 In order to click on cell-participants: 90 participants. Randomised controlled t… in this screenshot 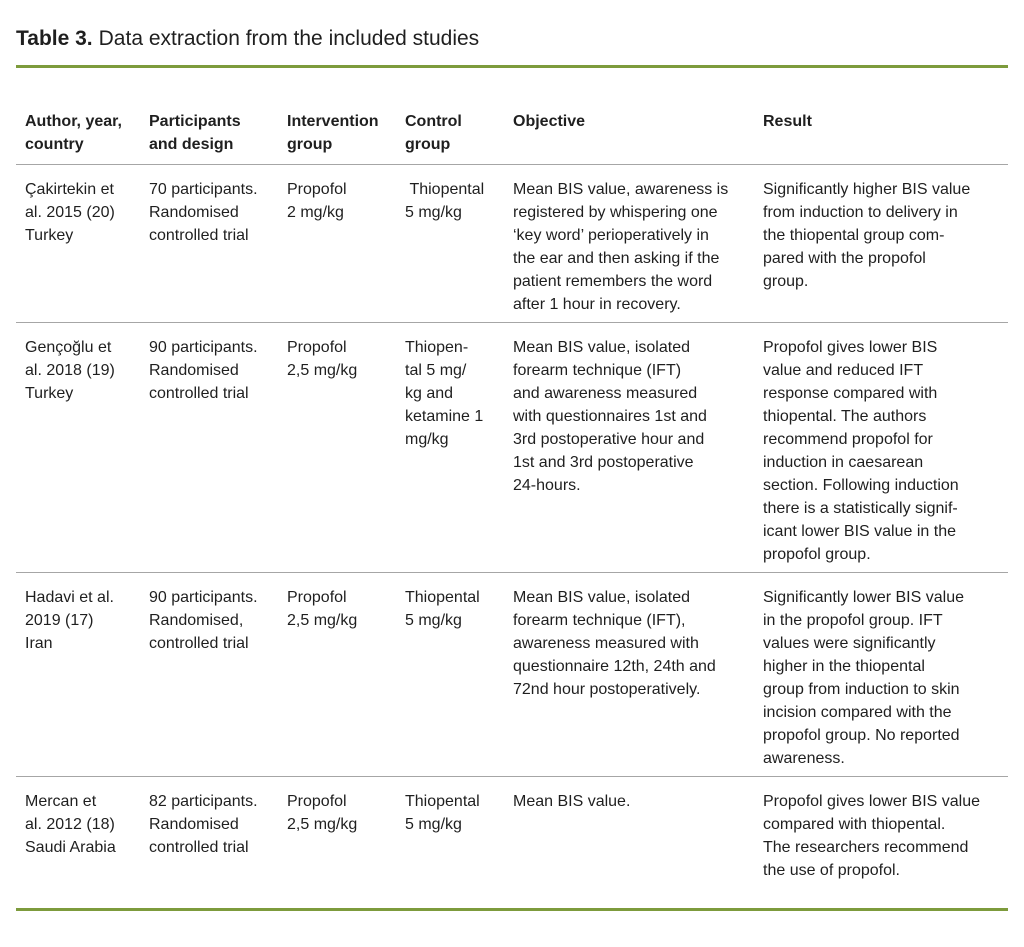, I will do `click(218, 447)`.